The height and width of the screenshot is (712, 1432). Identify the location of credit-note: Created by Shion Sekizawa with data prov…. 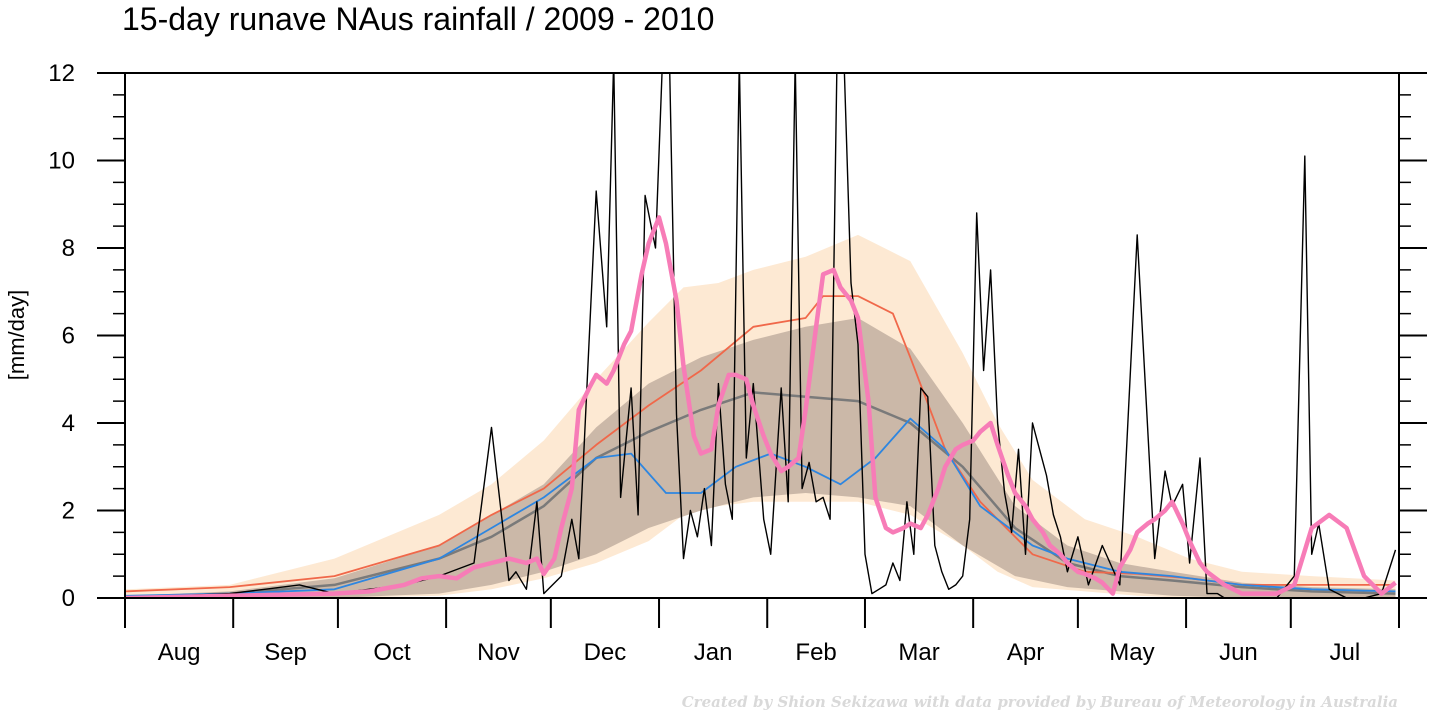
(1040, 702).